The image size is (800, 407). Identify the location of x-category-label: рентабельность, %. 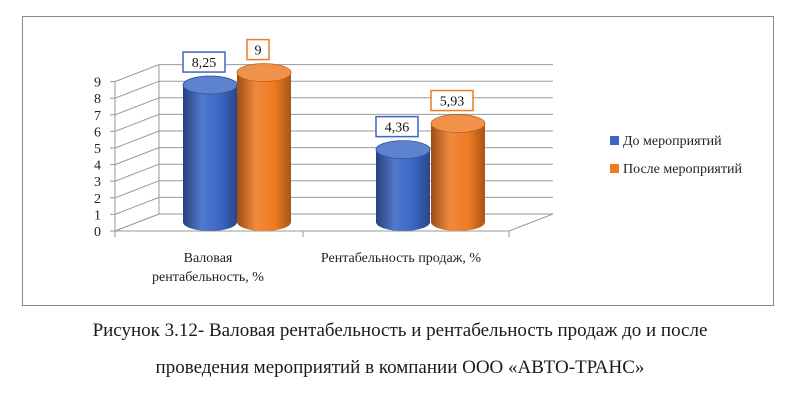
(208, 277).